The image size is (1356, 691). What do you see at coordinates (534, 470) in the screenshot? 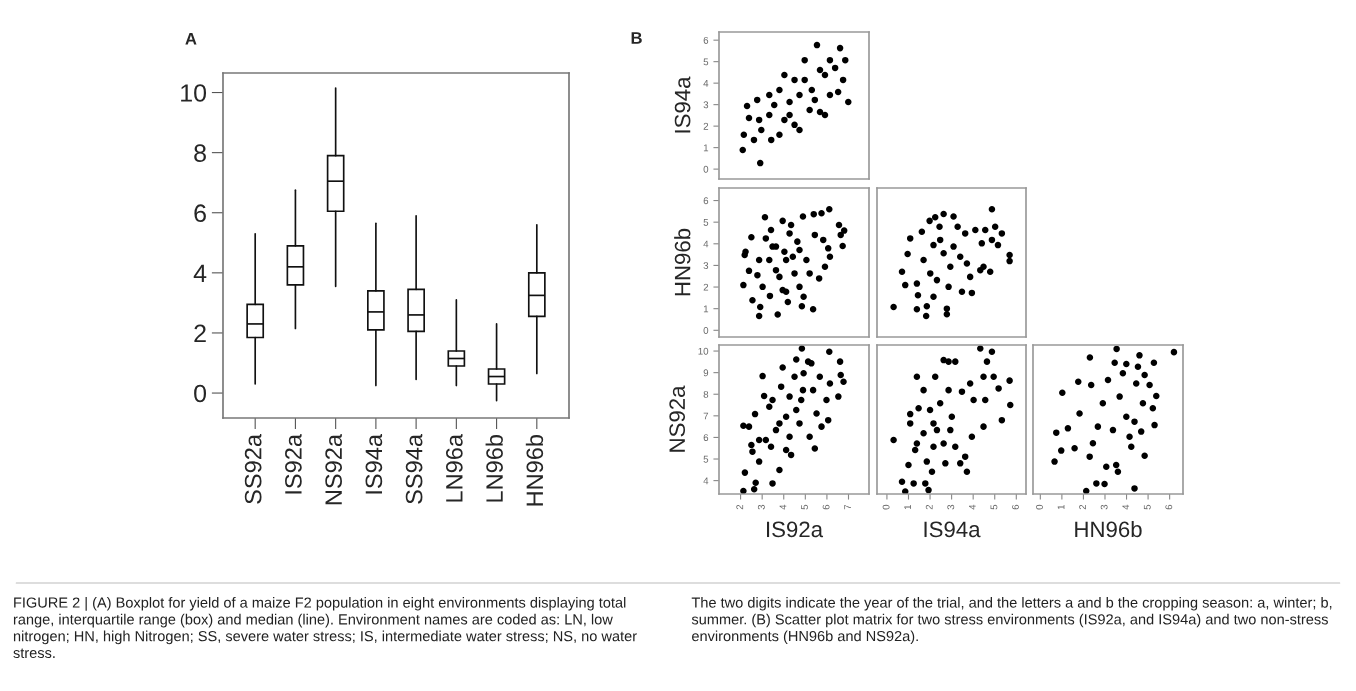
I see `x-tick-label: HN96b` at bounding box center [534, 470].